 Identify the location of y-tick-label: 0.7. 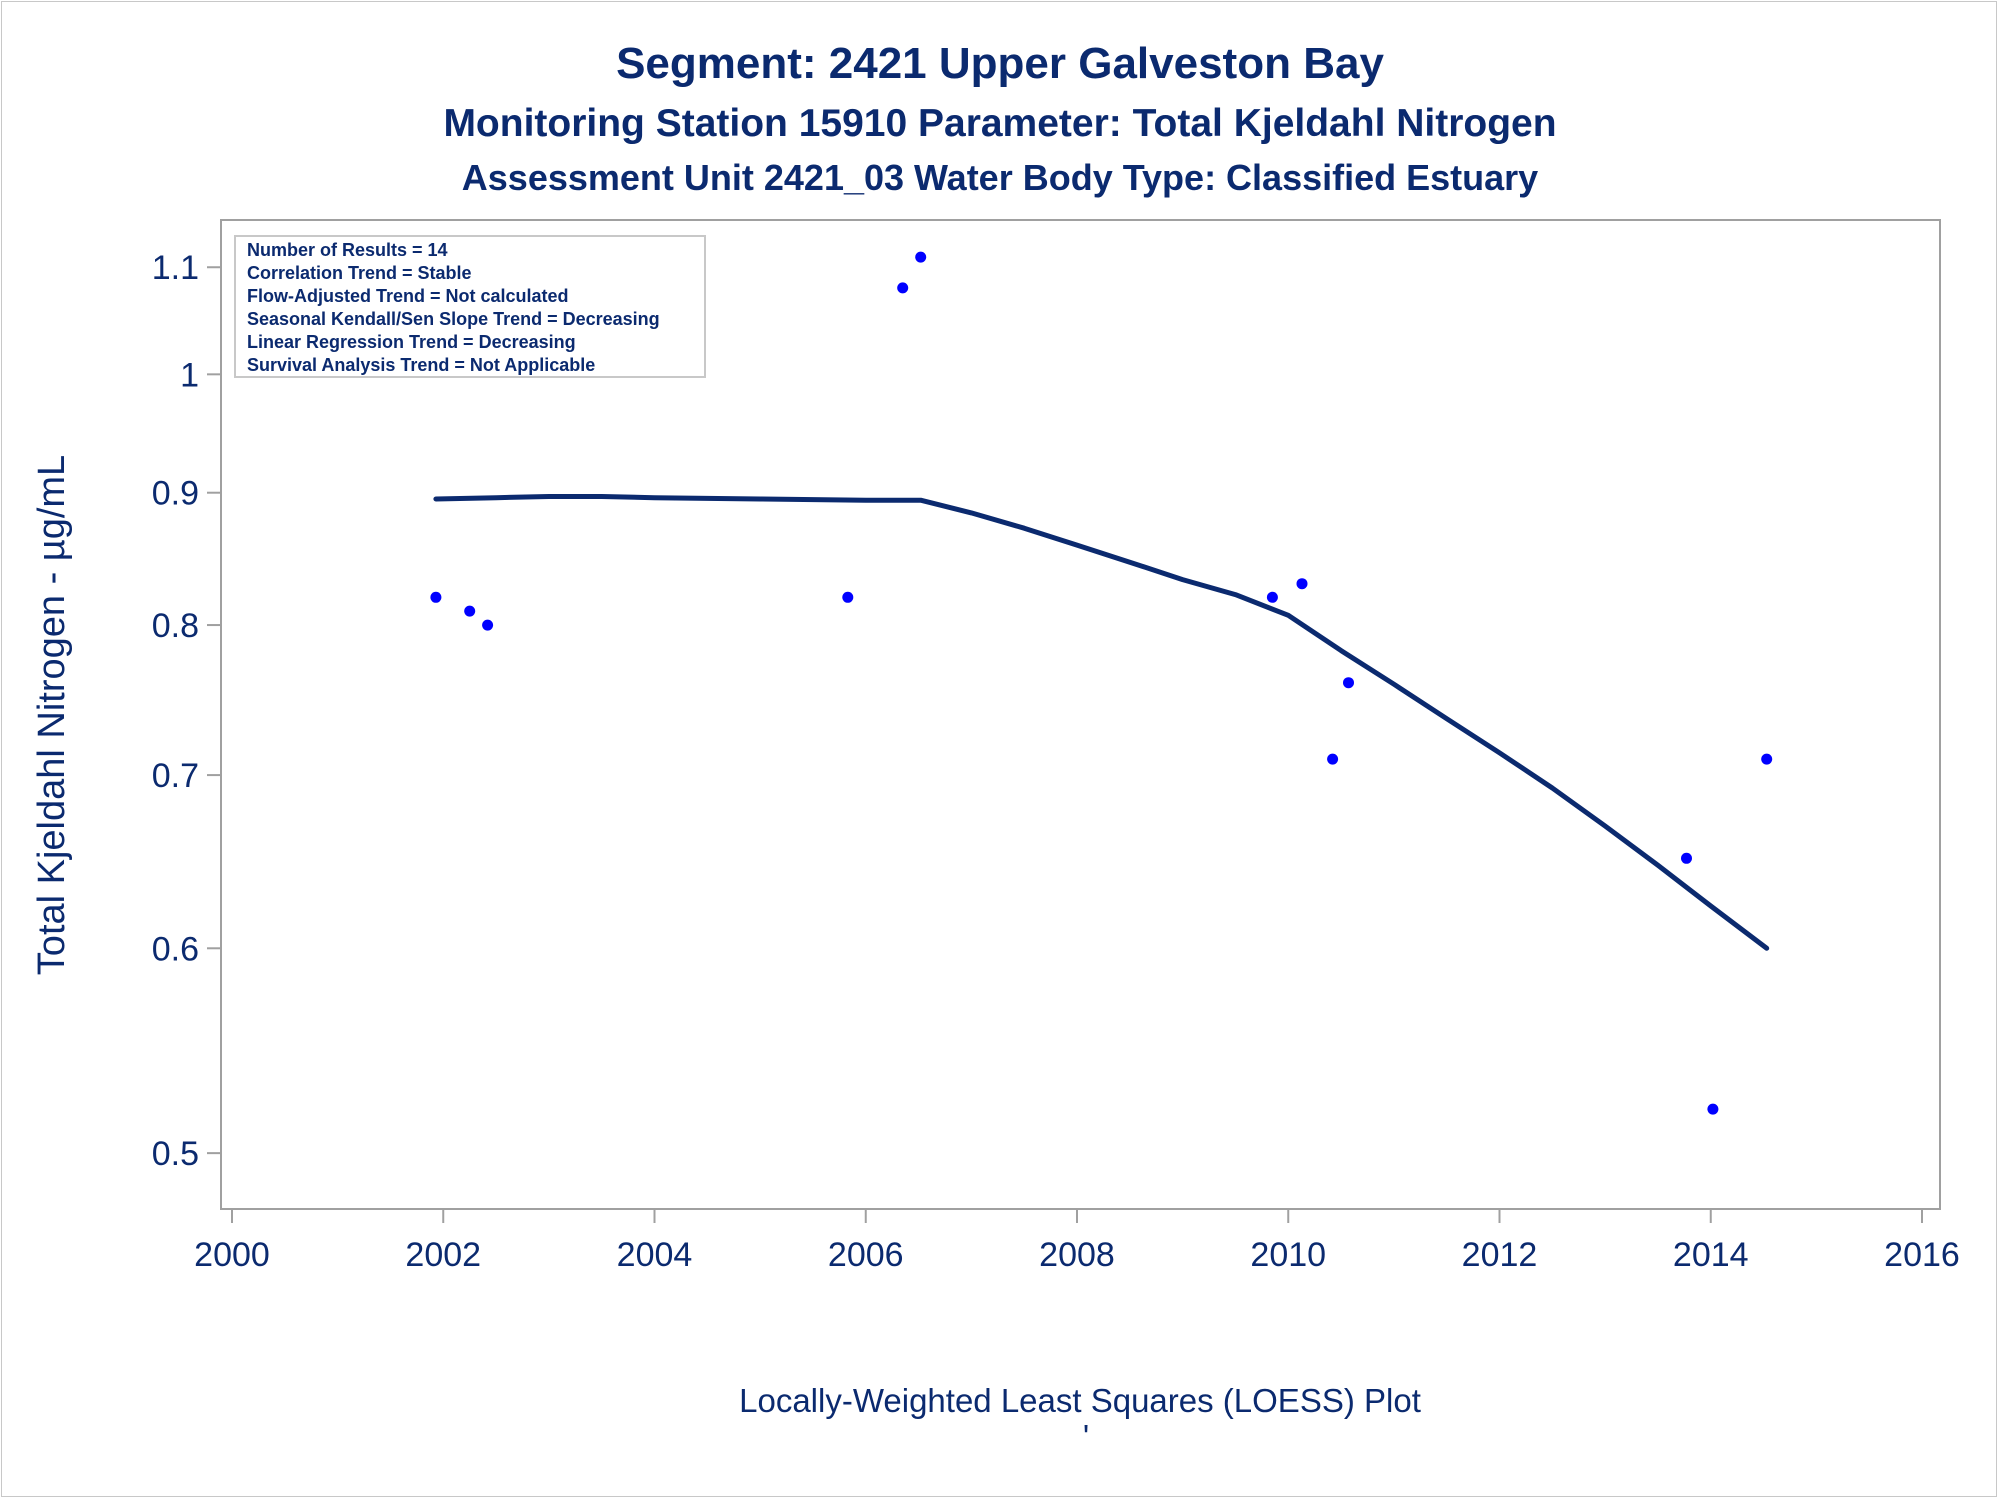
(175, 776).